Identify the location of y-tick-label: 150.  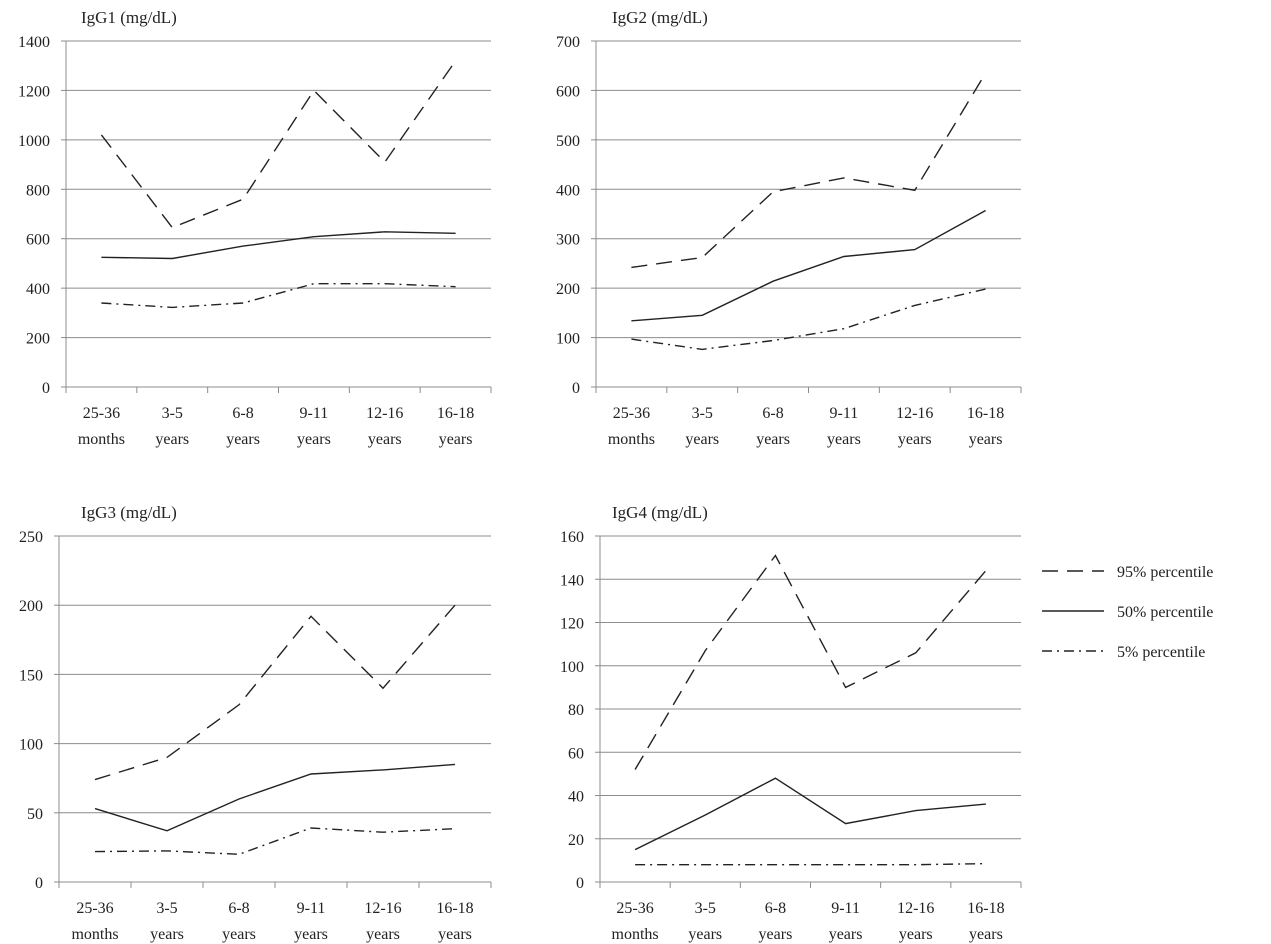
(31, 675).